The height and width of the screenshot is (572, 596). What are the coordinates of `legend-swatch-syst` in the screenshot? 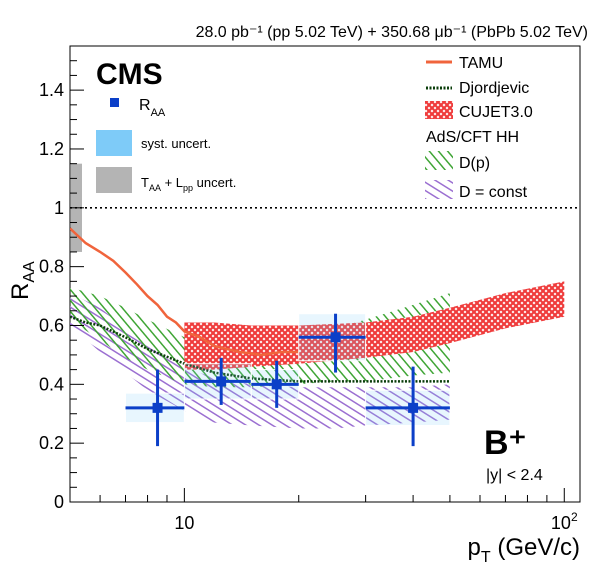 It's located at (114, 143).